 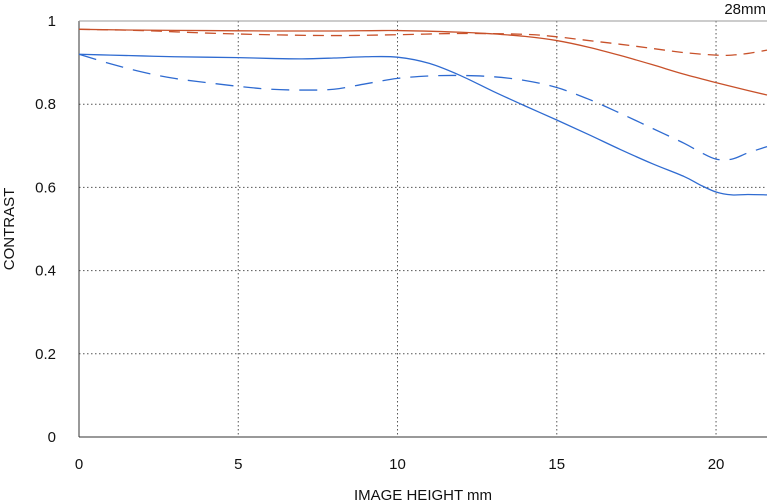 I want to click on x-tick-label: 5, so click(x=238, y=464).